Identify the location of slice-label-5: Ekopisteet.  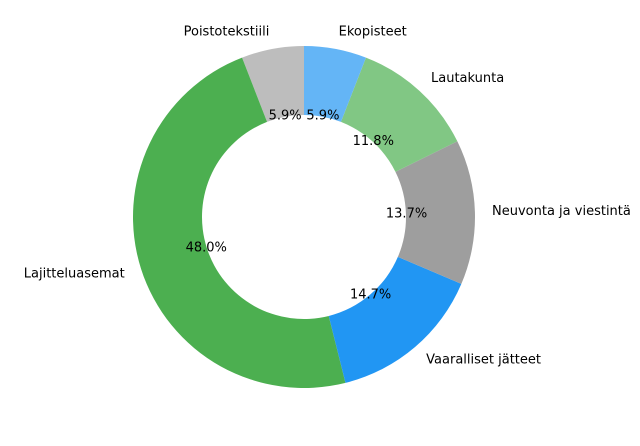
(373, 32).